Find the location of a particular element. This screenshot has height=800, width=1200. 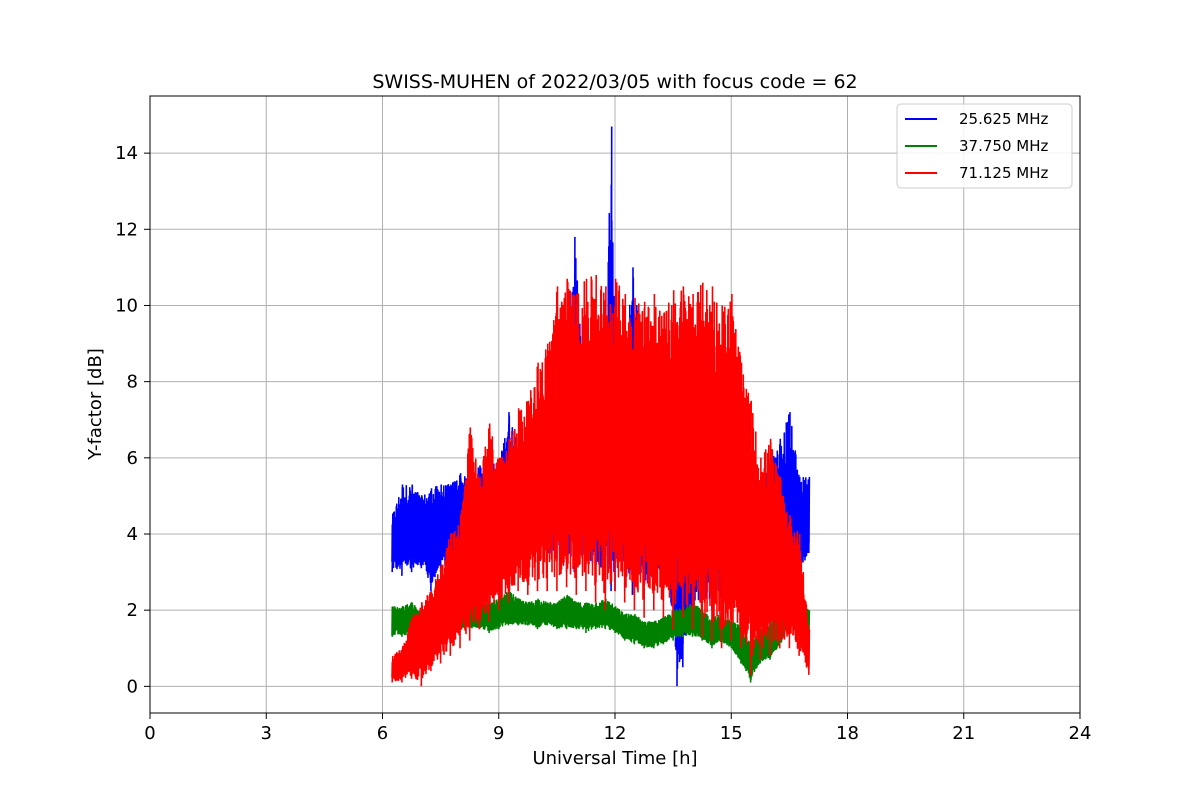

legend-entry: 37.750 MHz is located at coordinates (1003, 146).